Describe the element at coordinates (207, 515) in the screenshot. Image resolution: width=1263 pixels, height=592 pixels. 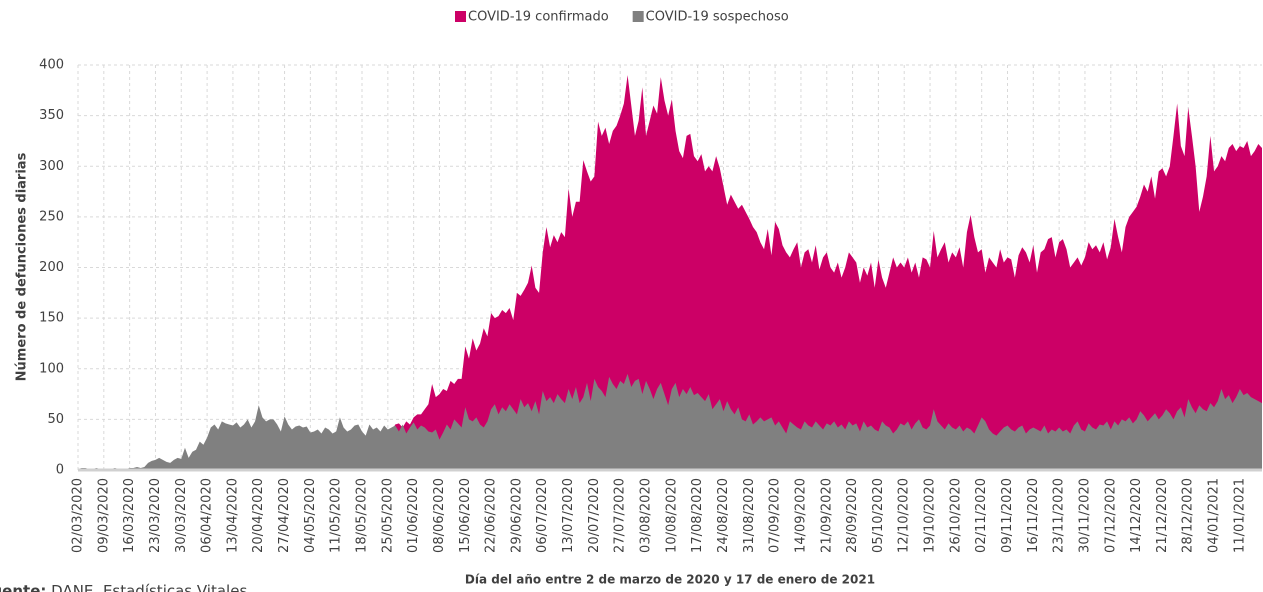
I see `x-tick-label: 06/04/2020` at that location.